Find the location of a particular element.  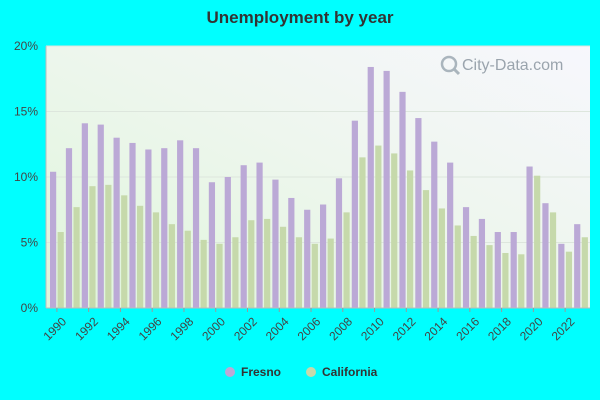

bar-fresno-2022 is located at coordinates (561, 275).